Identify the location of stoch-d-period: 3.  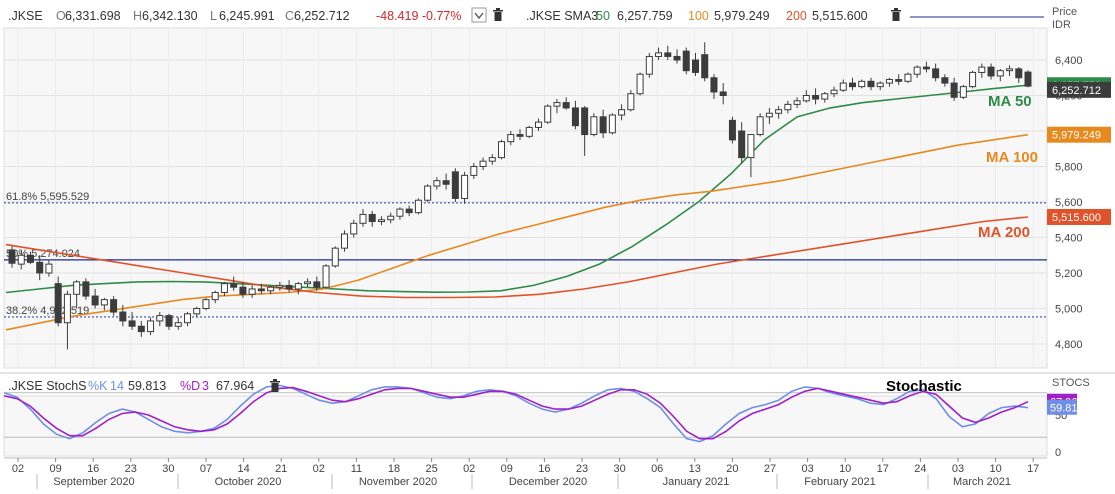
(205, 386).